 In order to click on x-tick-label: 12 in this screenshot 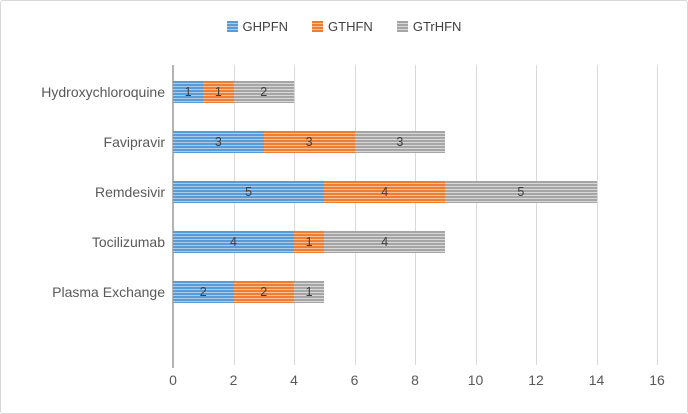, I will do `click(536, 380)`.